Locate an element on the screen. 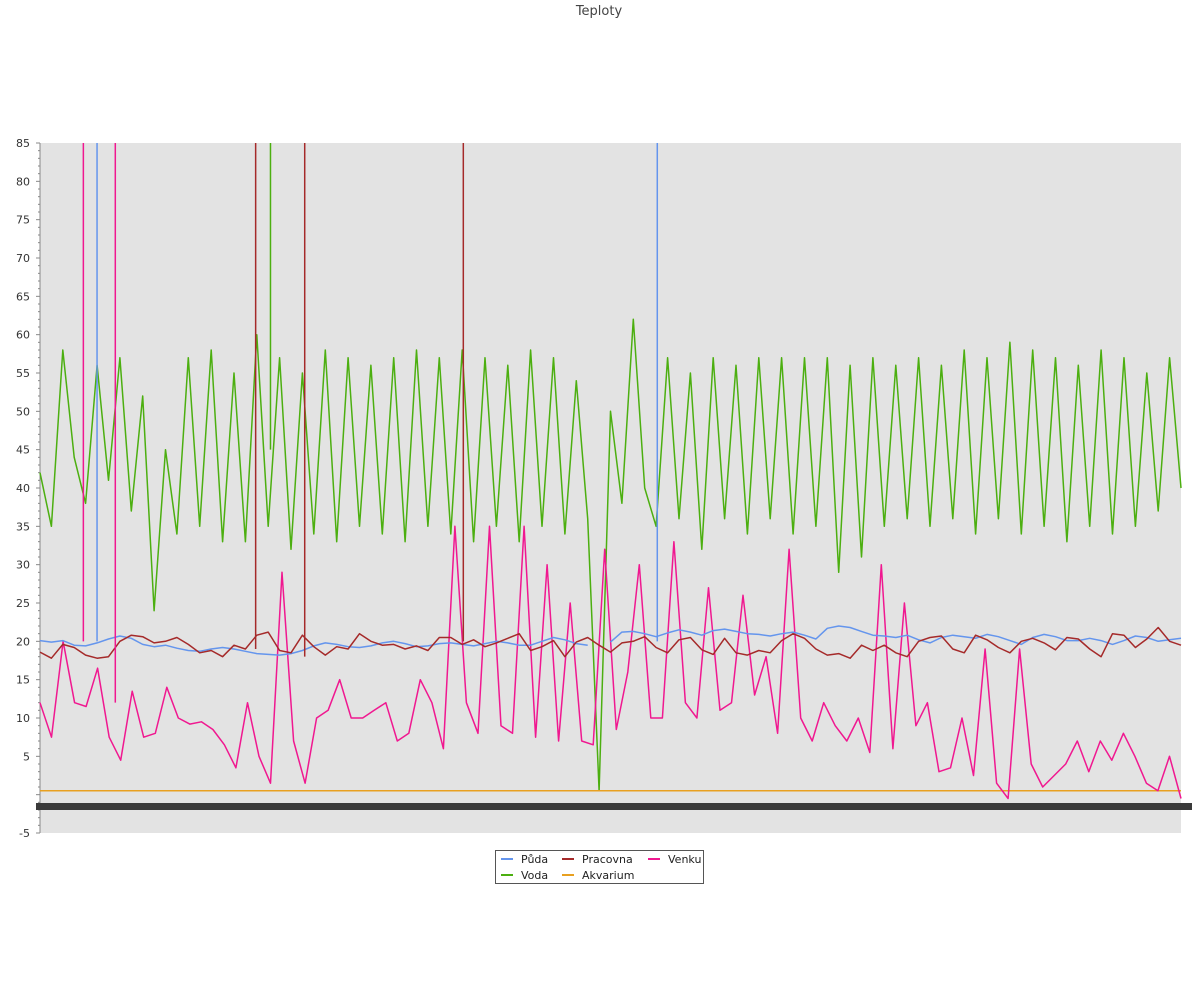 This screenshot has width=1200, height=1000. y-axis: -5 5 10 15 20 25 30 35 40 45 50 55 60 65 70 75 80 85 is located at coordinates (28, 488).